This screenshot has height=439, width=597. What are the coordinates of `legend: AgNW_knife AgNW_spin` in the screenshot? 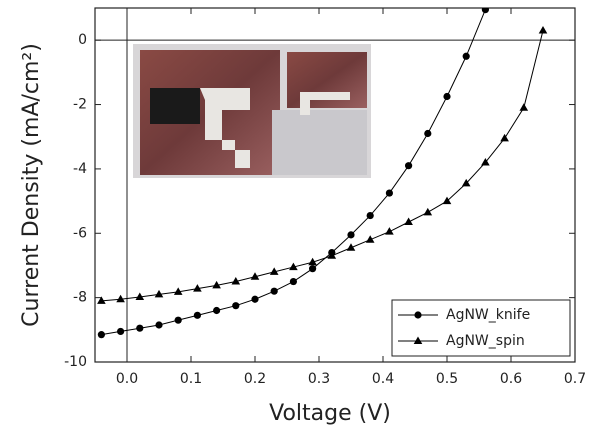 It's located at (481, 328).